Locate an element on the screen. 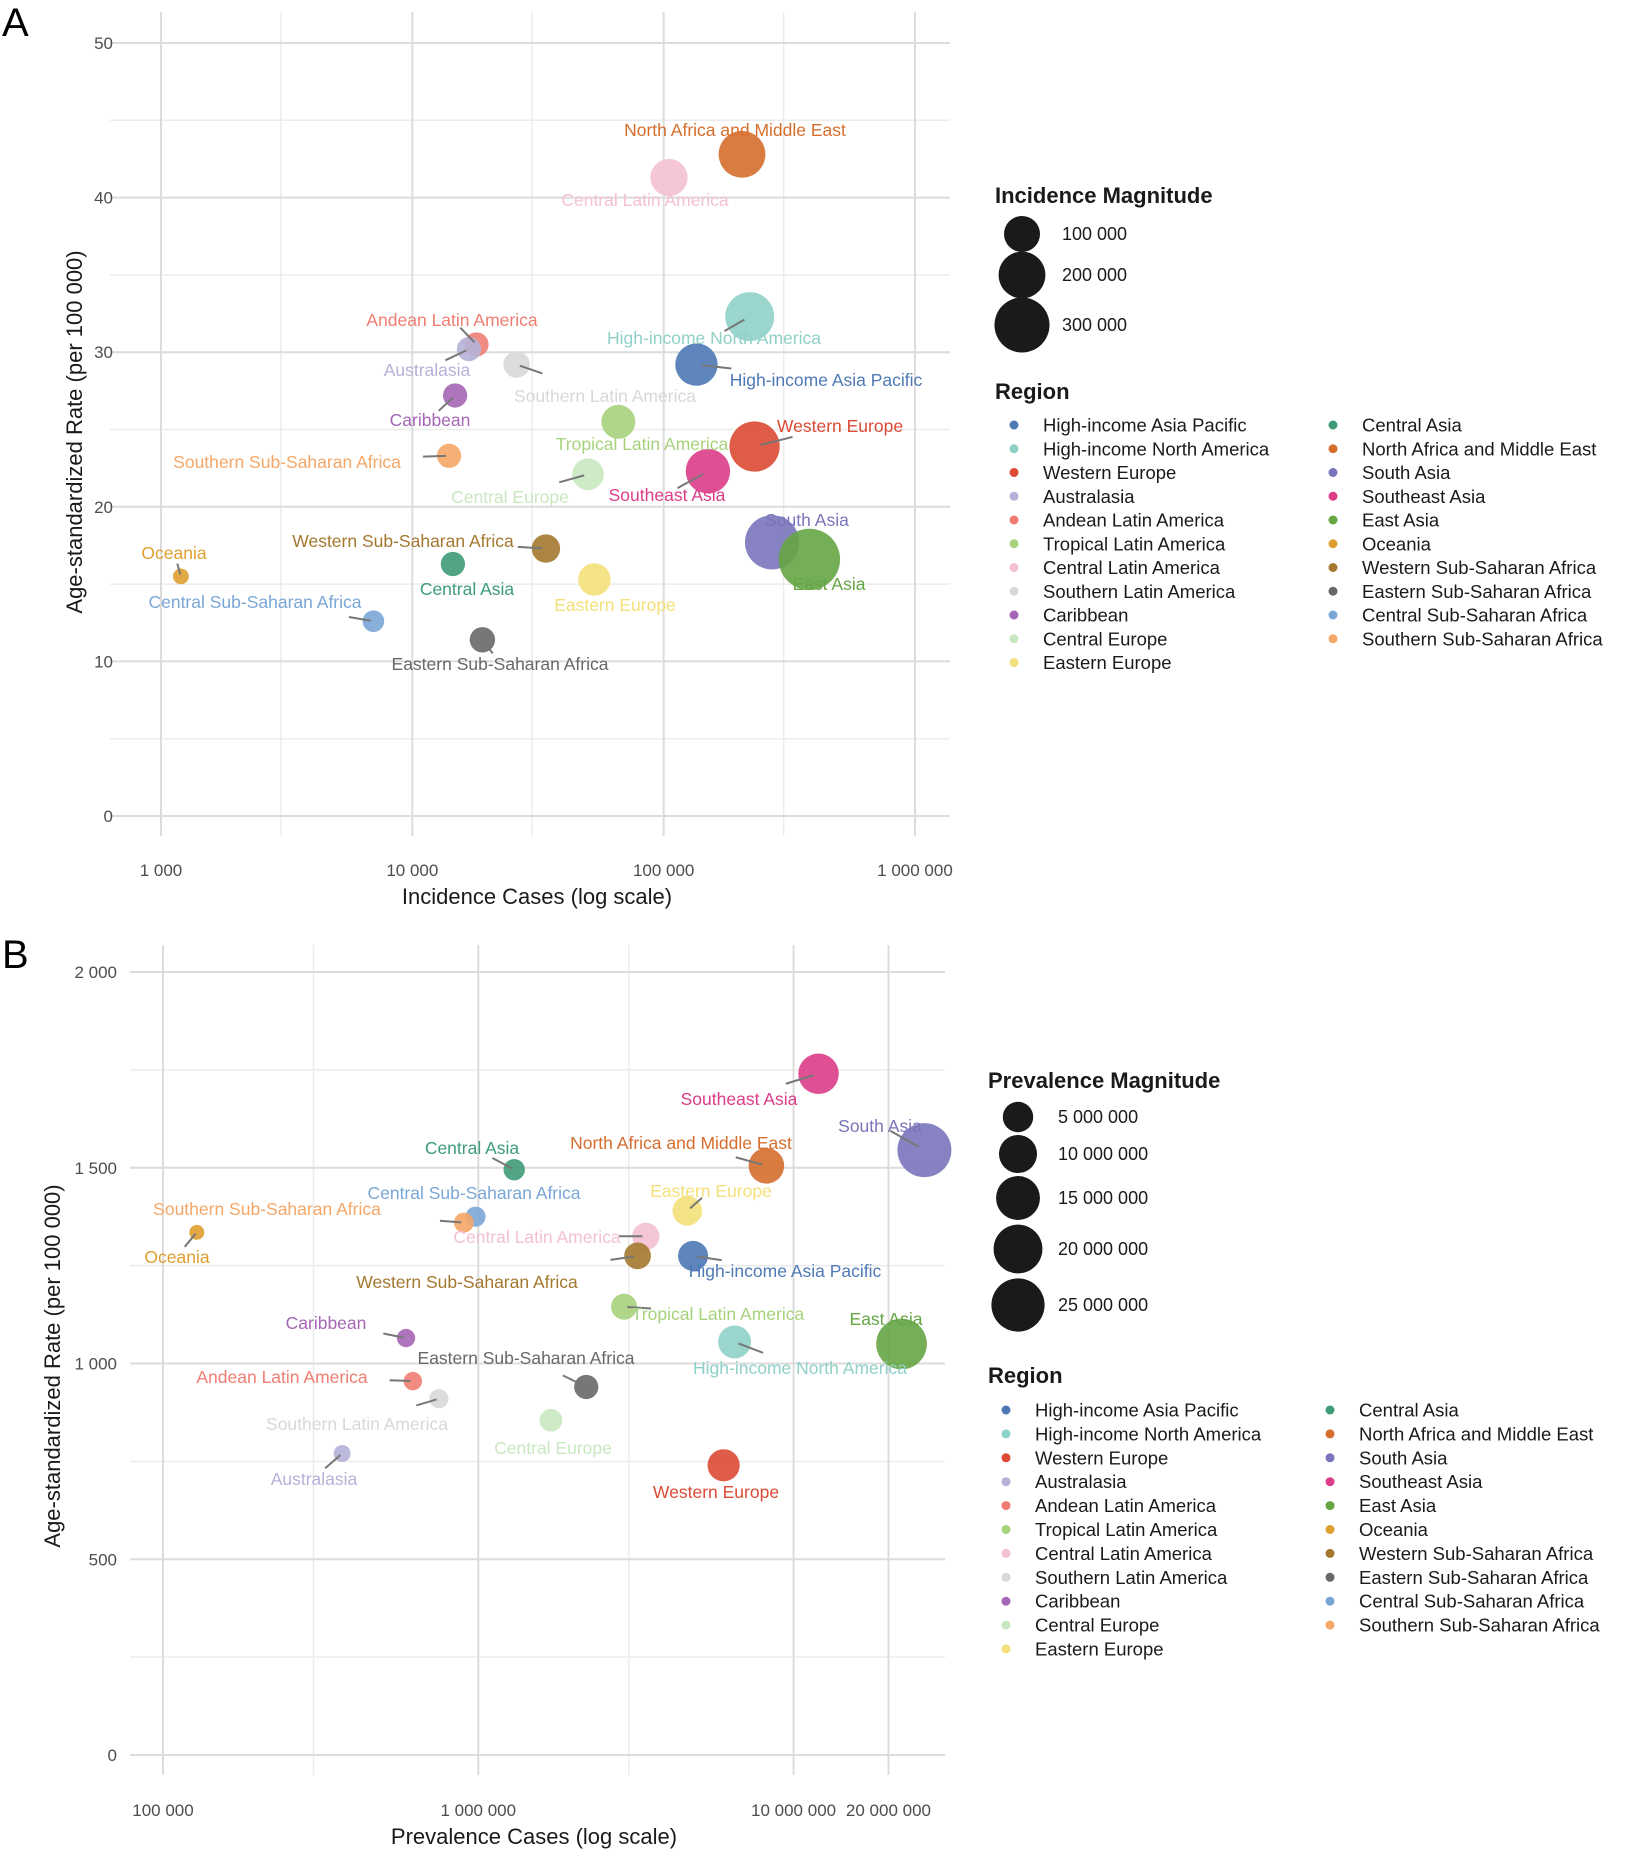  panel-b-leader-north-africa-and-middle-east is located at coordinates (749, 1161).